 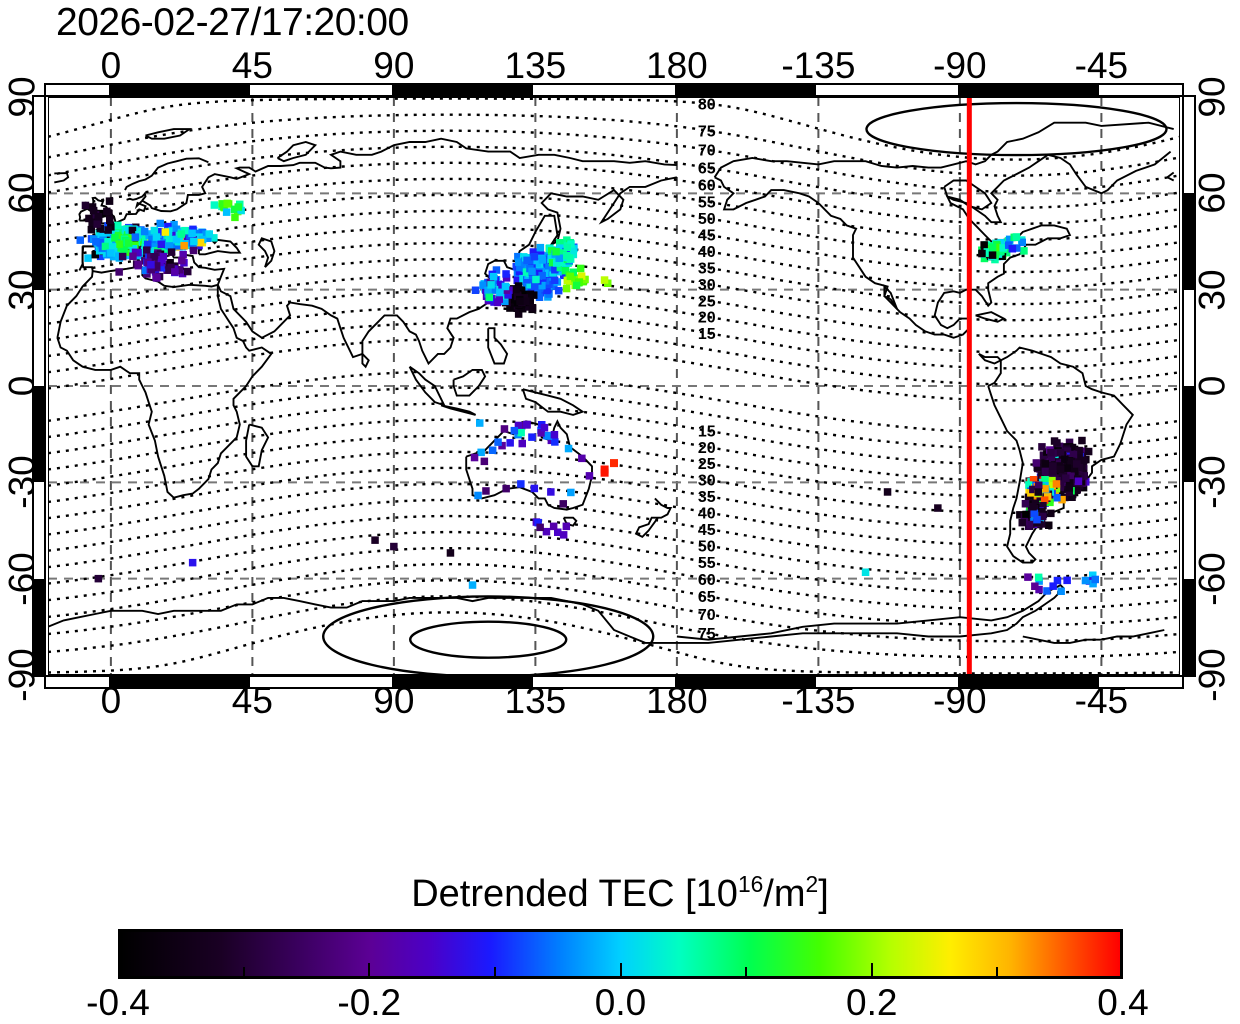 What do you see at coordinates (707, 285) in the screenshot?
I see `maglat-label-north-10: 30` at bounding box center [707, 285].